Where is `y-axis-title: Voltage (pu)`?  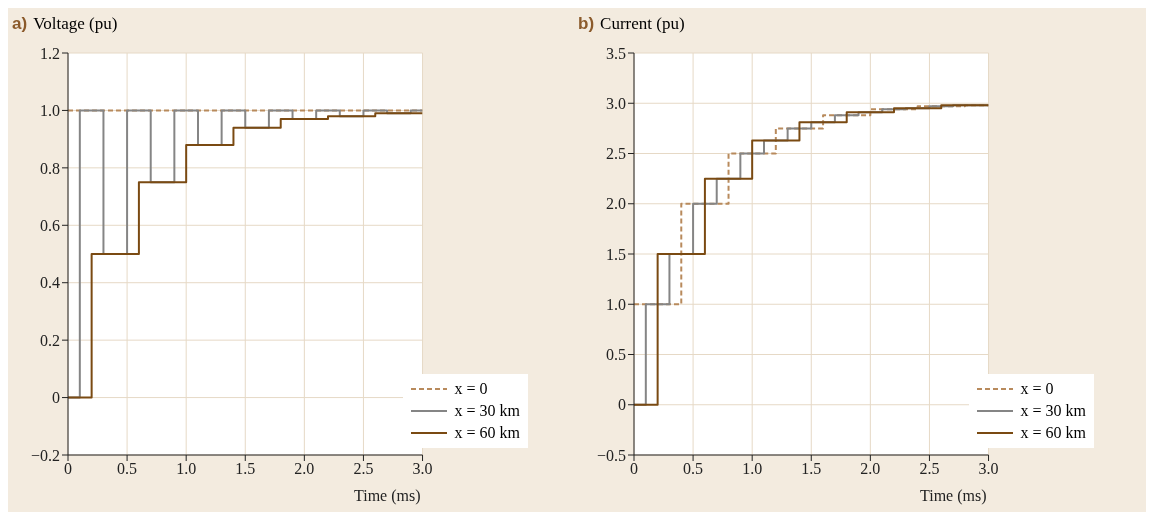
y-axis-title: Voltage (pu) is located at coordinates (75, 24).